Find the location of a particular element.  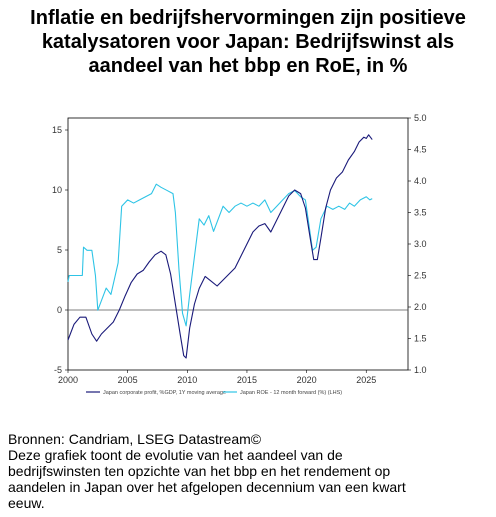

y-left-tick-label: 0 is located at coordinates (59, 310).